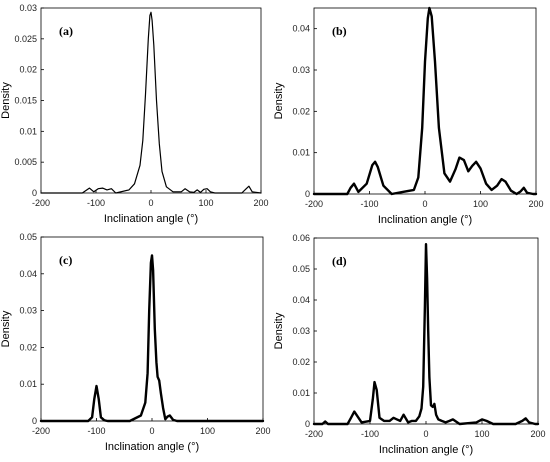 Image resolution: width=550 pixels, height=462 pixels. I want to click on y-tick-label: 0.025, so click(25, 39).